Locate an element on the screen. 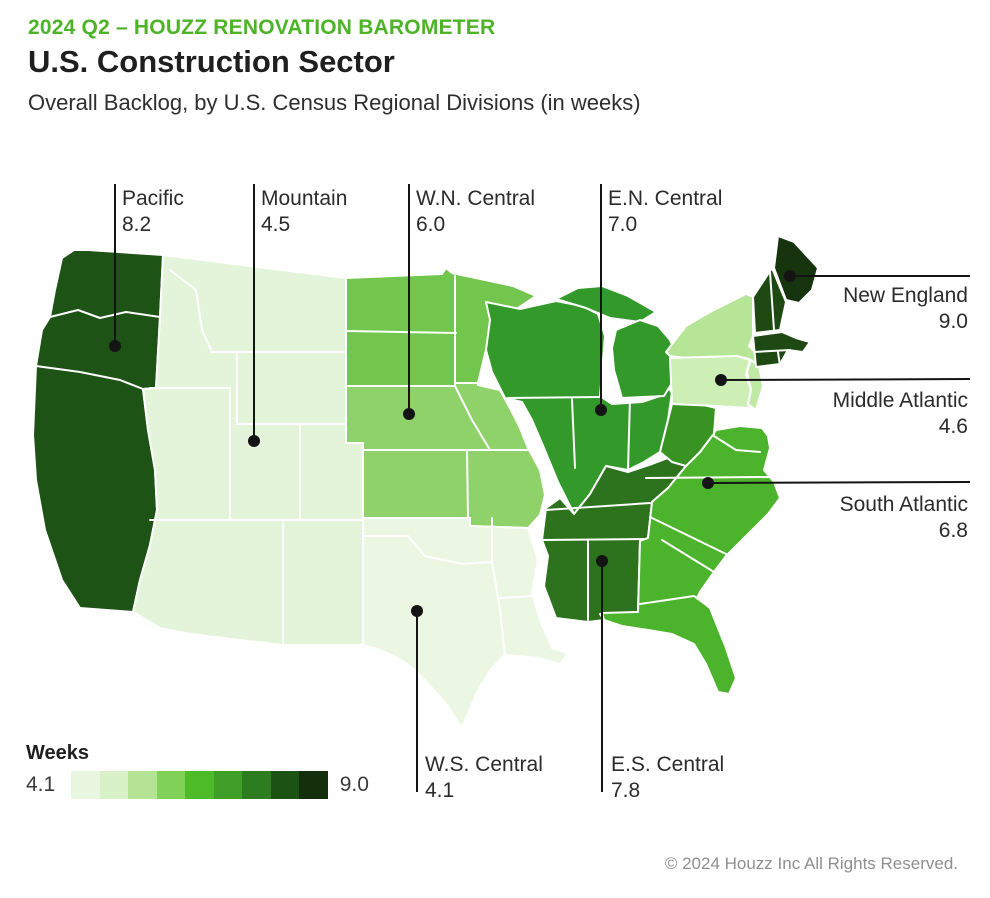 This screenshot has width=990, height=898. page-title: U.S. Construction Sector is located at coordinates (211, 61).